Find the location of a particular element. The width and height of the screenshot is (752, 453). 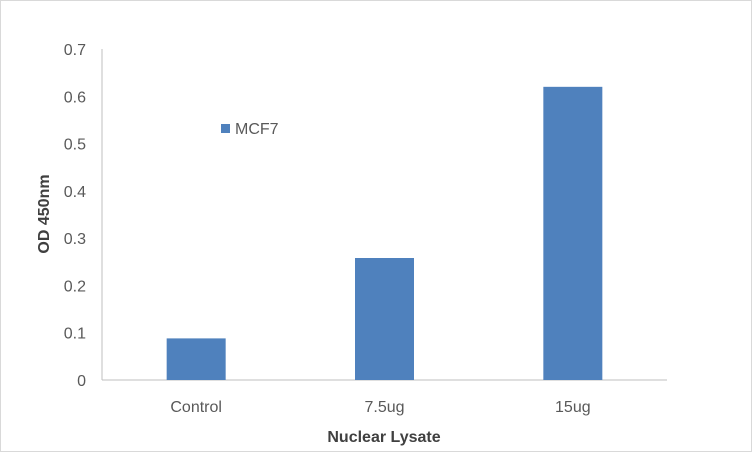

legend: MCF7 is located at coordinates (250, 129).